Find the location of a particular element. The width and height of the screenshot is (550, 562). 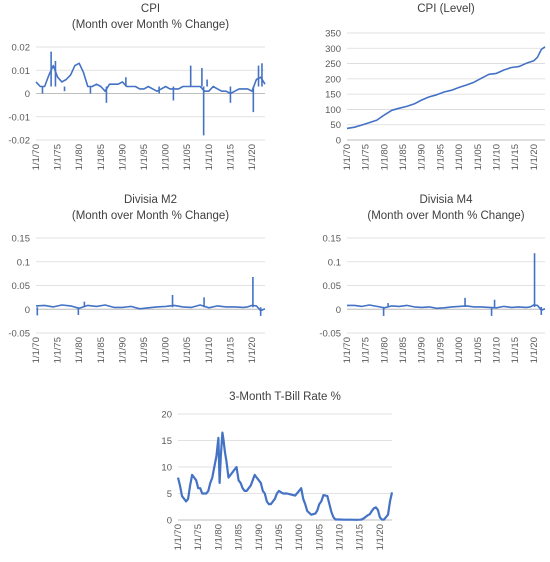

cpi-mom-x-tick-label: 1/1/90 is located at coordinates (122, 157).